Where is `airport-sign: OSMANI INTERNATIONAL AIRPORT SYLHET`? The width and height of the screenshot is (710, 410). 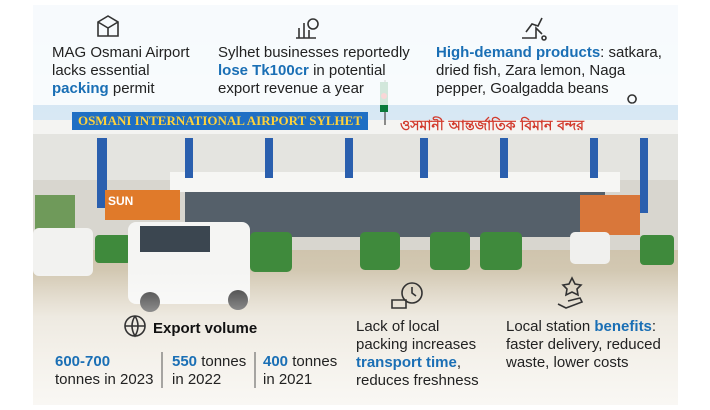 airport-sign: OSMANI INTERNATIONAL AIRPORT SYLHET is located at coordinates (220, 121).